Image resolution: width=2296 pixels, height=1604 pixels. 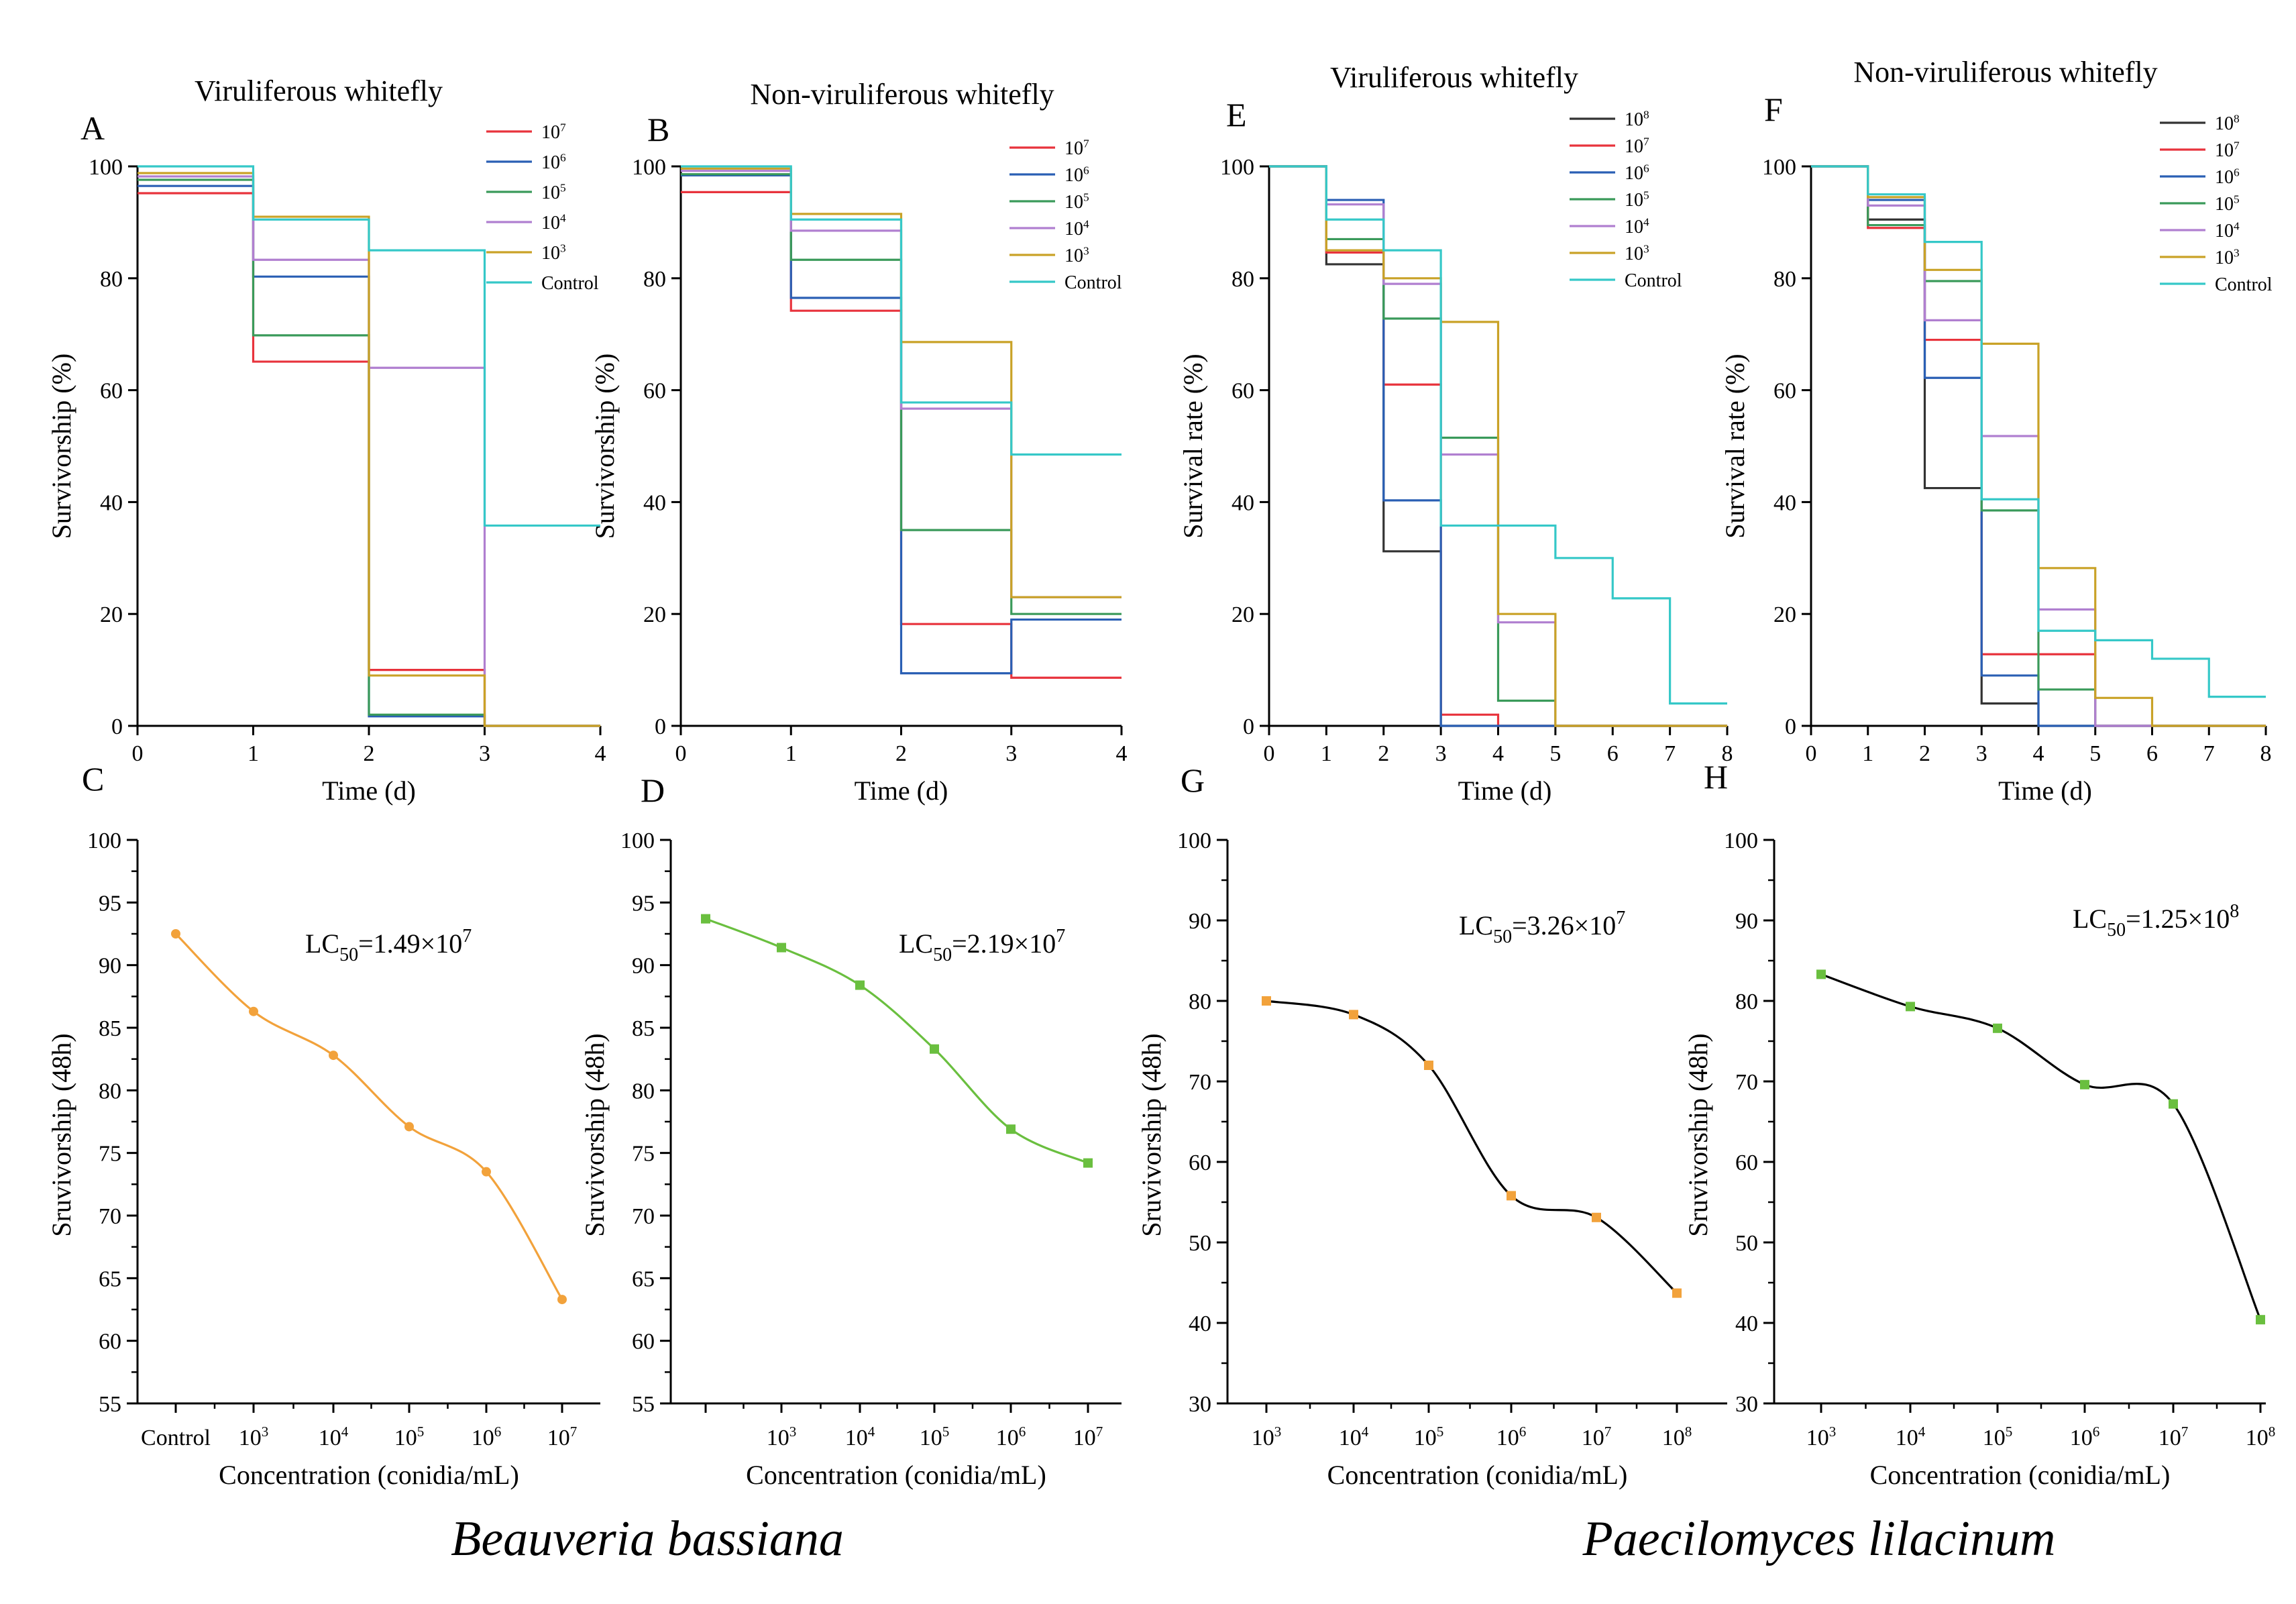 I want to click on y-tick-label-D: 70, so click(x=643, y=1216).